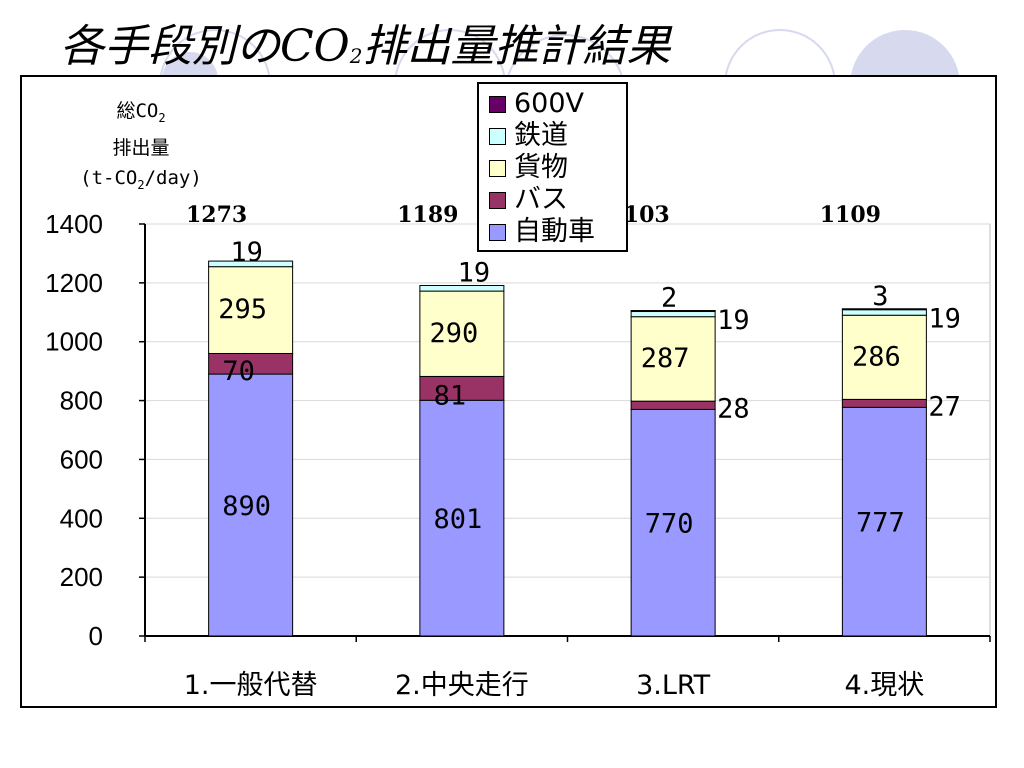  What do you see at coordinates (669, 298) in the screenshot?
I see `data-label: 2` at bounding box center [669, 298].